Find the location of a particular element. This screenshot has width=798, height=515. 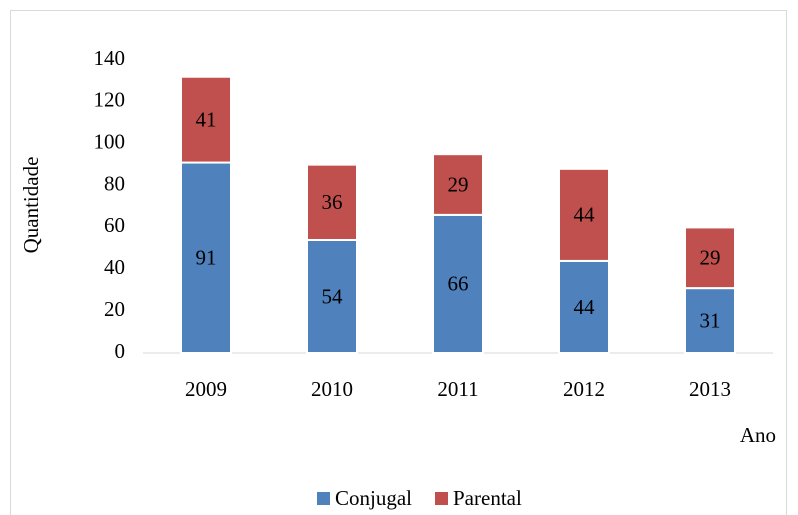

x-axis-label: Ano is located at coordinates (758, 435).